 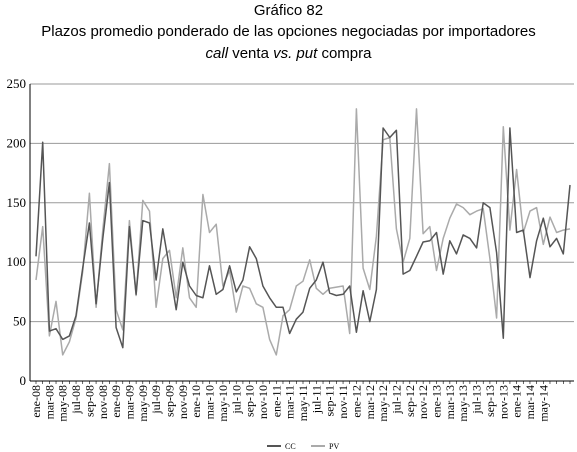 What do you see at coordinates (303, 403) in the screenshot?
I see `x-tick-label: may-11` at bounding box center [303, 403].